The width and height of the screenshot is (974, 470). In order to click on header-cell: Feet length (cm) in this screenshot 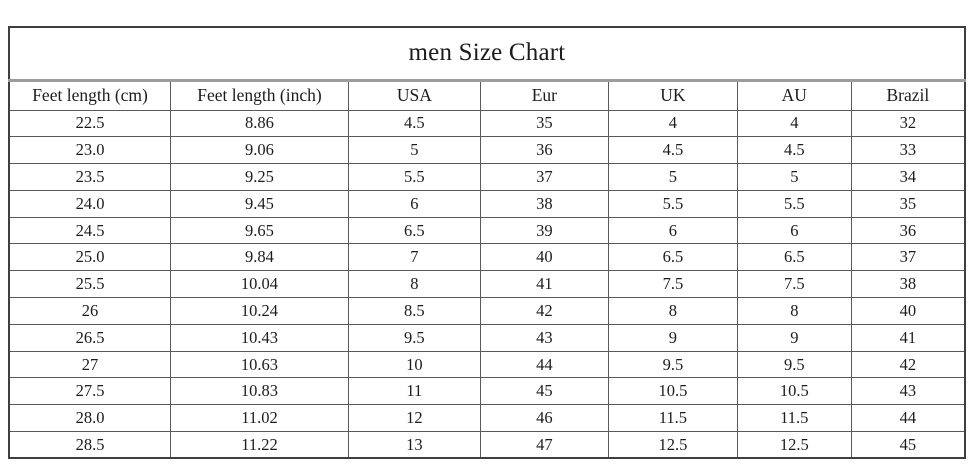, I will do `click(90, 94)`.